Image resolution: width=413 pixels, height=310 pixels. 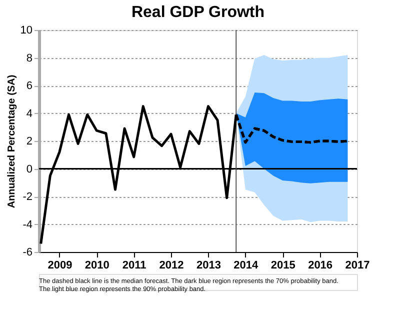 I want to click on y-tick-label: 10, so click(x=26, y=30).